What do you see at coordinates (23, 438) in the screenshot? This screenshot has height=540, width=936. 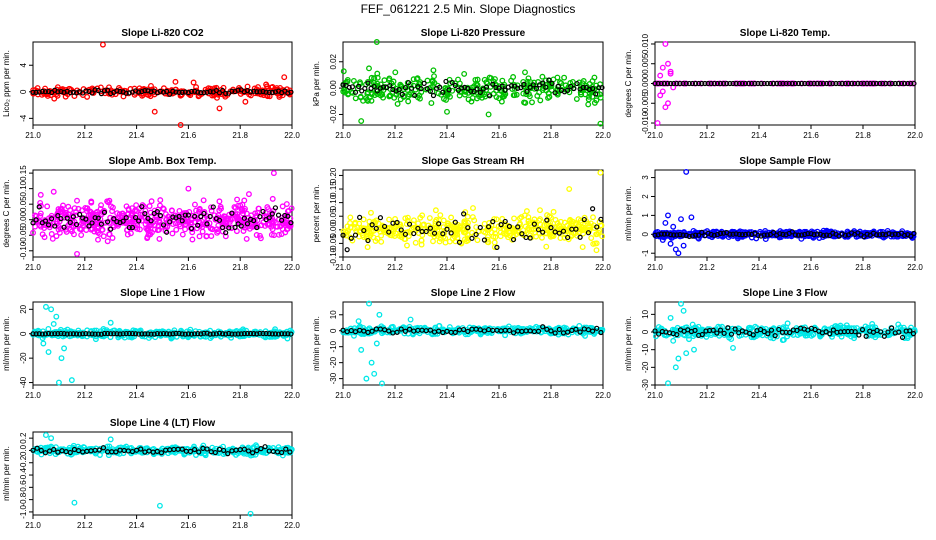 I see `y-tick-label: 0.2` at bounding box center [23, 438].